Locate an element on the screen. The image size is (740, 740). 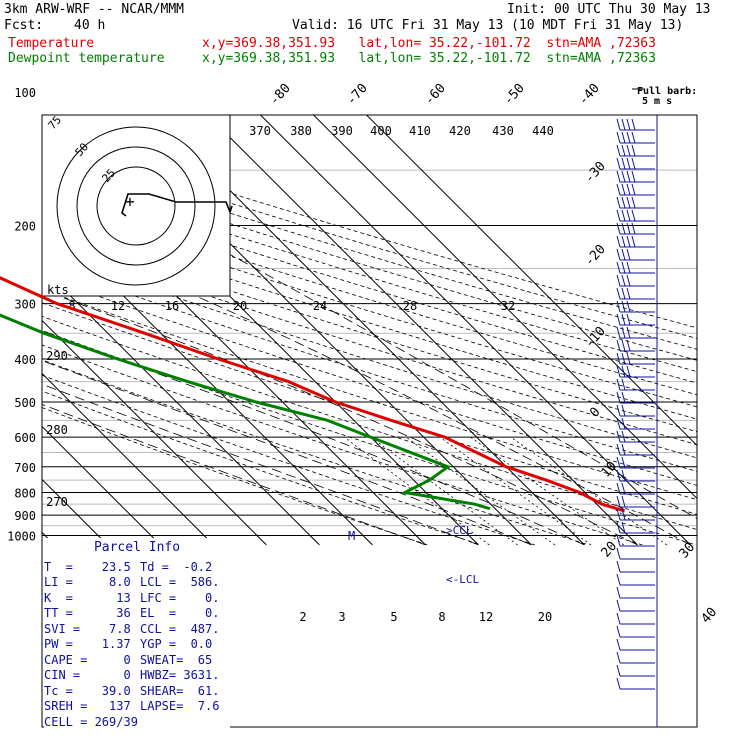
hodograph-ring is located at coordinates (136, 206).